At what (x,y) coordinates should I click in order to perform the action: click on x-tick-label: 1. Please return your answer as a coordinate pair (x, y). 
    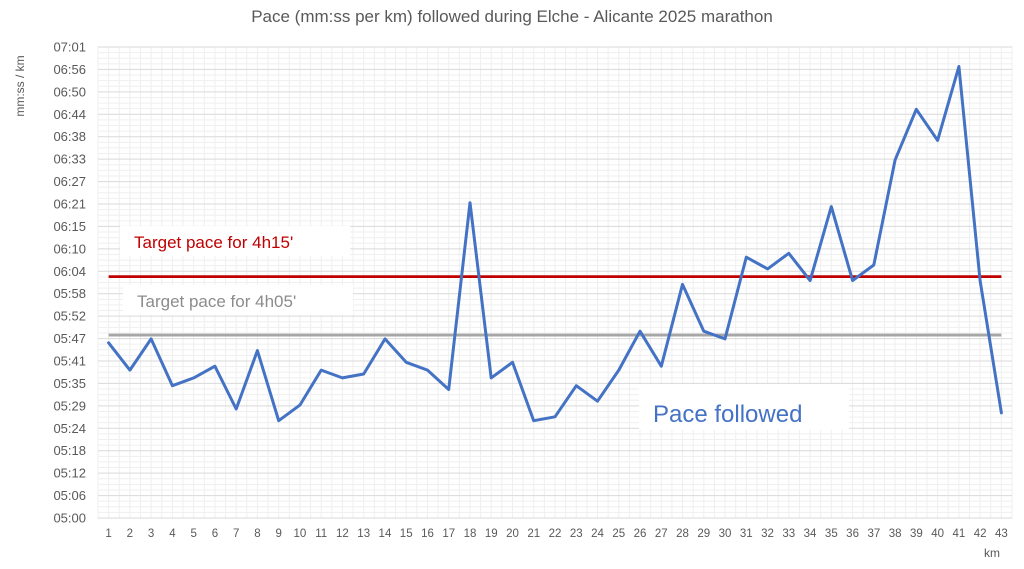
    Looking at the image, I should click on (108, 534).